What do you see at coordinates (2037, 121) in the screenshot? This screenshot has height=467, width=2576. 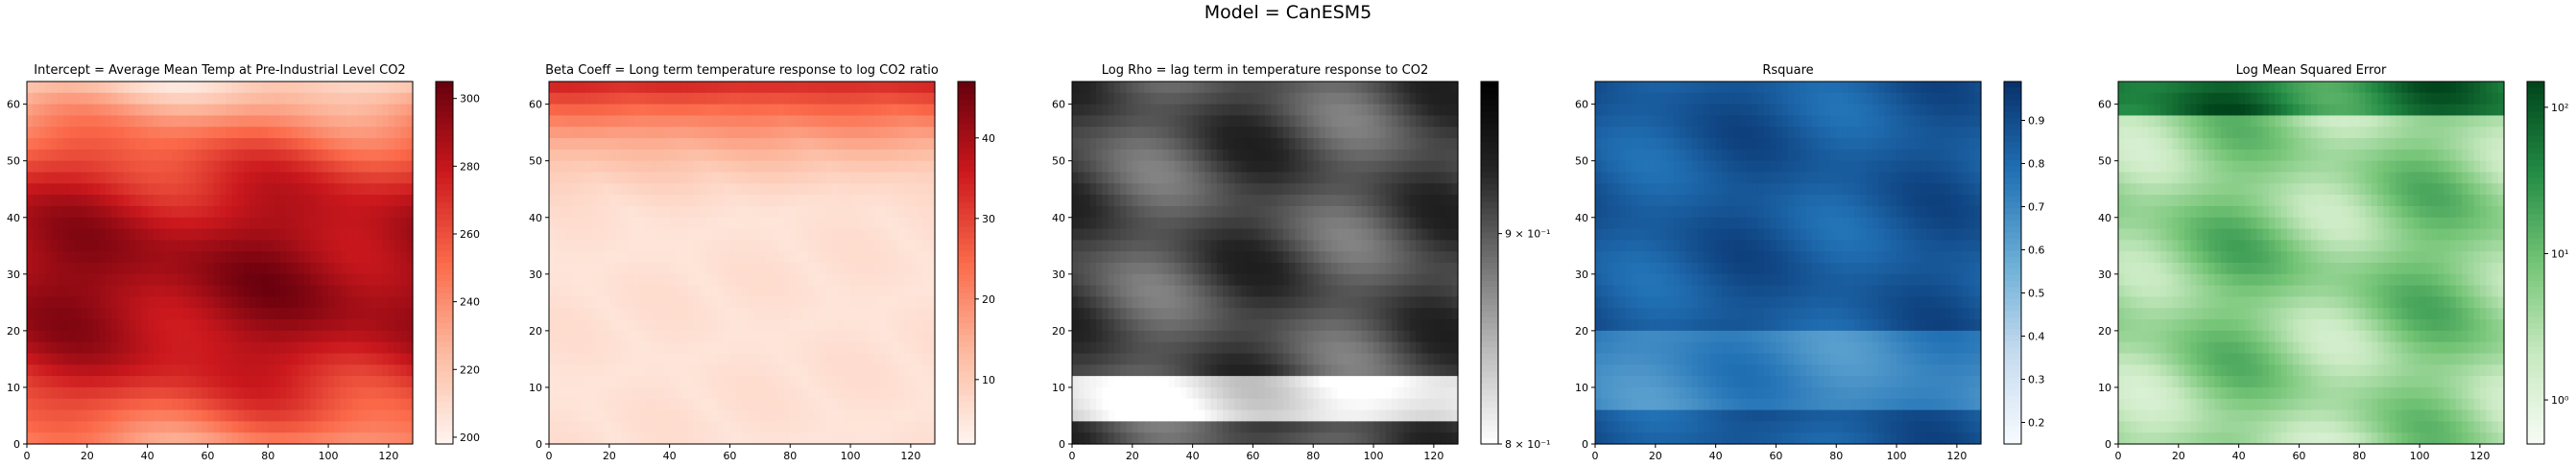 I see `colorbar-tick-label: 0.9` at bounding box center [2037, 121].